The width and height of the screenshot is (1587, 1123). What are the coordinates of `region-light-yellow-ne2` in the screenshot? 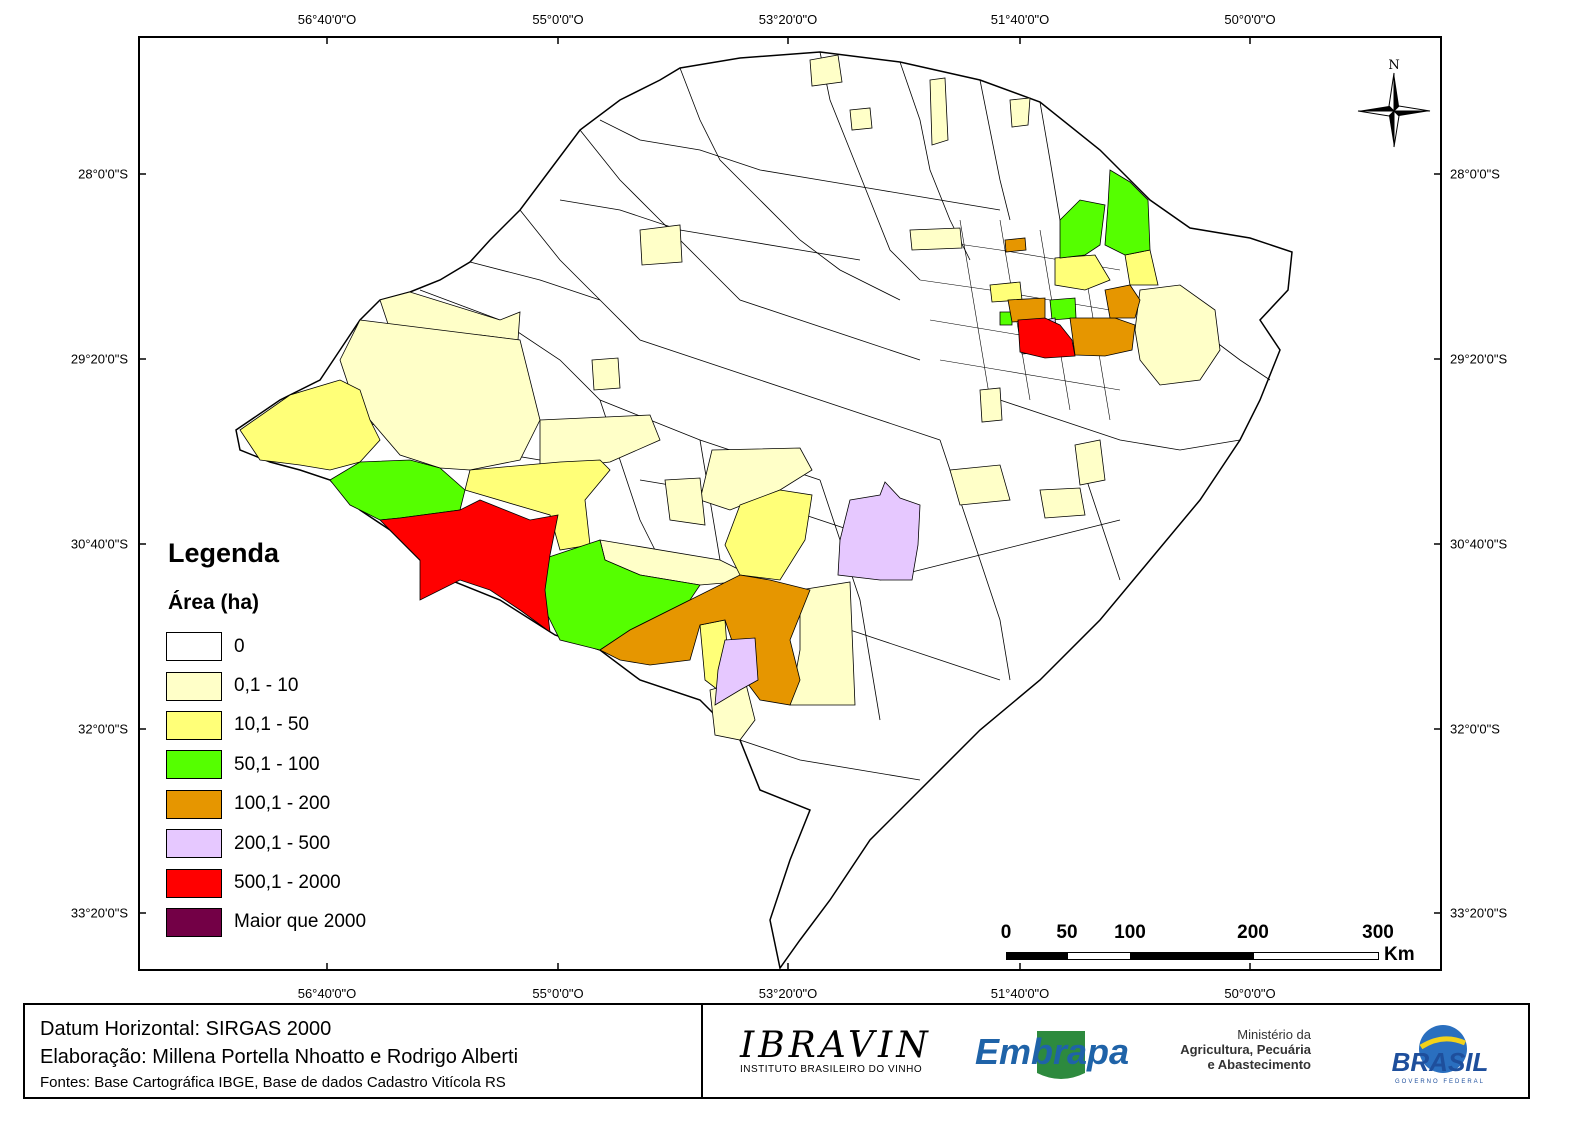 It's located at (980, 485).